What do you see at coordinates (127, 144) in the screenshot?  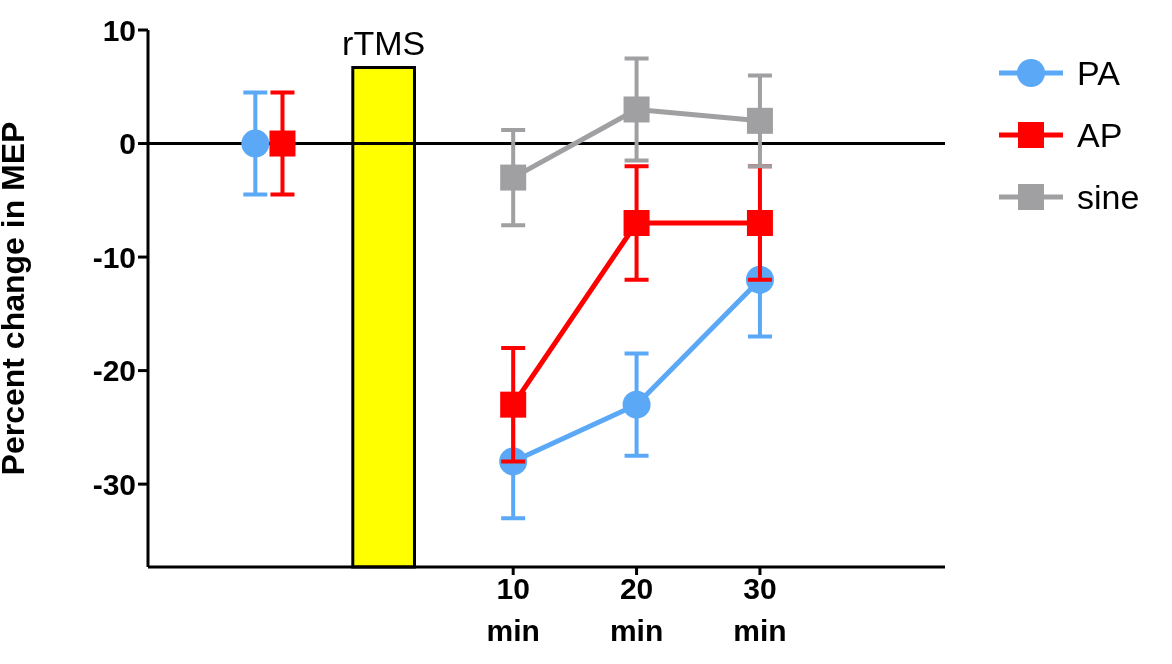 I see `y-tick-label: 0` at bounding box center [127, 144].